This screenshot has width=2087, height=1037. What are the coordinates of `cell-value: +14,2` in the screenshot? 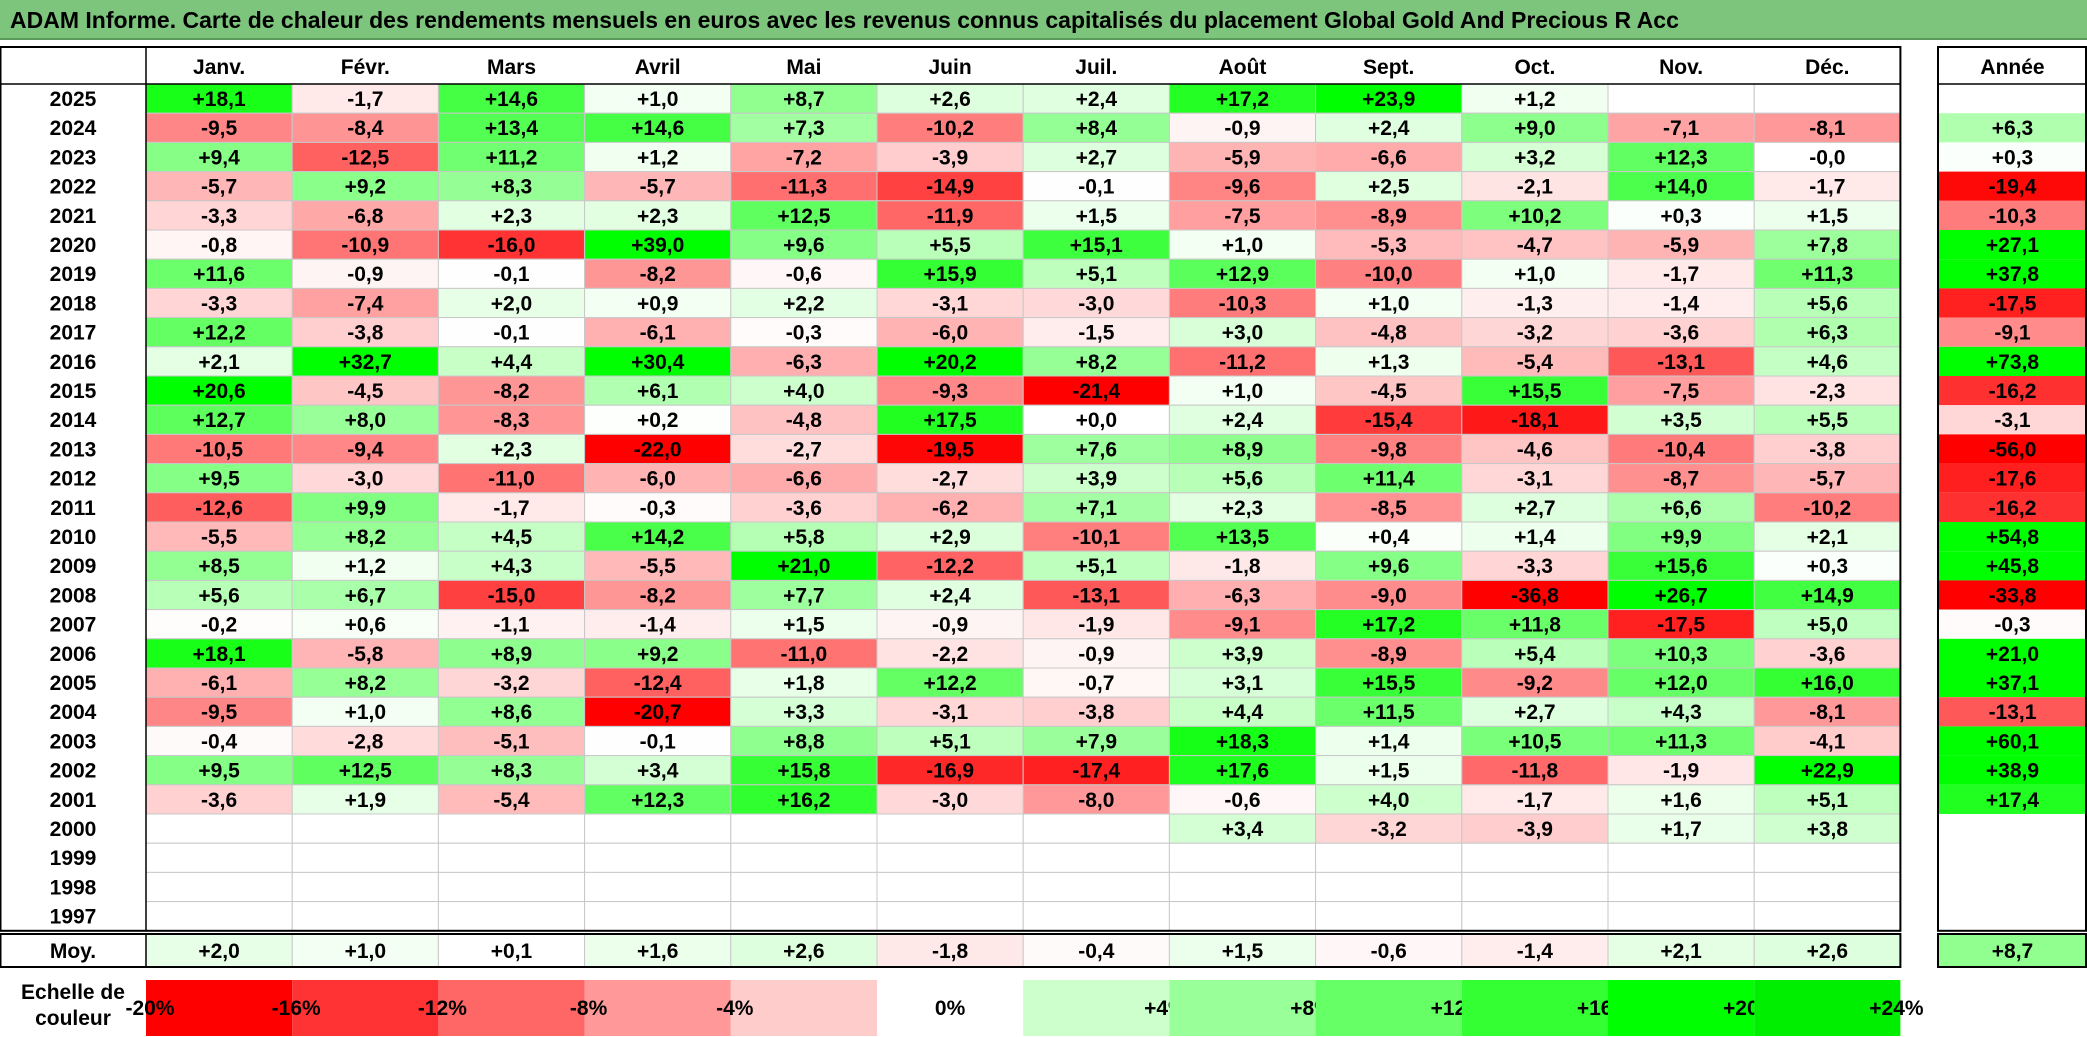 It's located at (657, 537).